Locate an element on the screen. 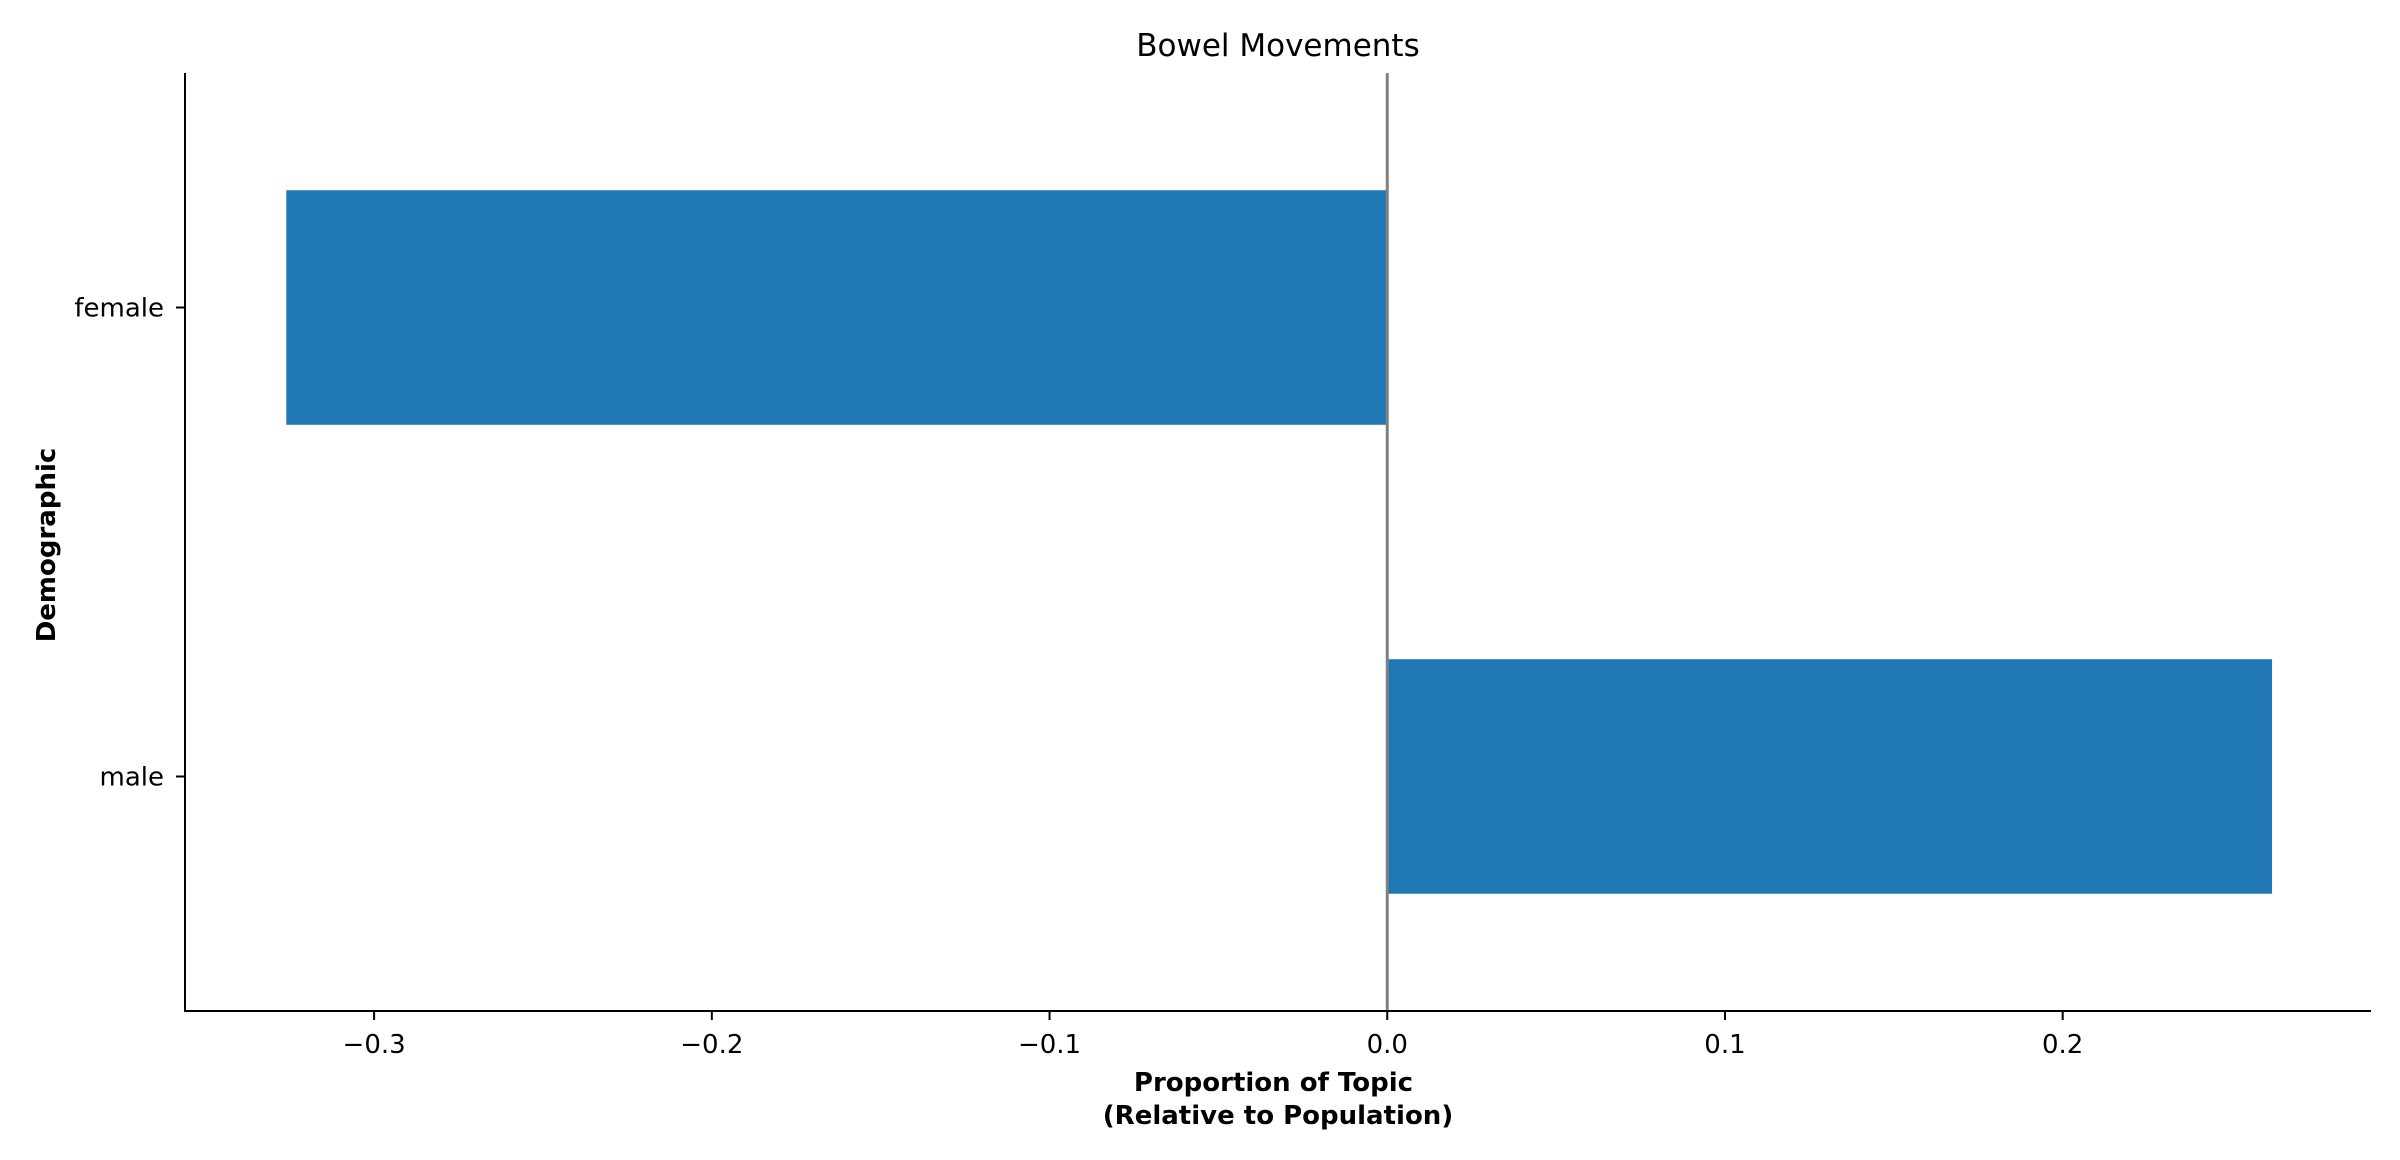 The image size is (2400, 1160). x-axis-label-line-1: Proportion of Topic is located at coordinates (1273, 1083).